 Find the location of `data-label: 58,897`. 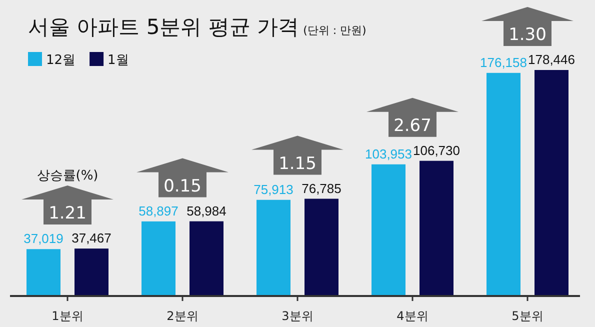

data-label: 58,897 is located at coordinates (158, 210).